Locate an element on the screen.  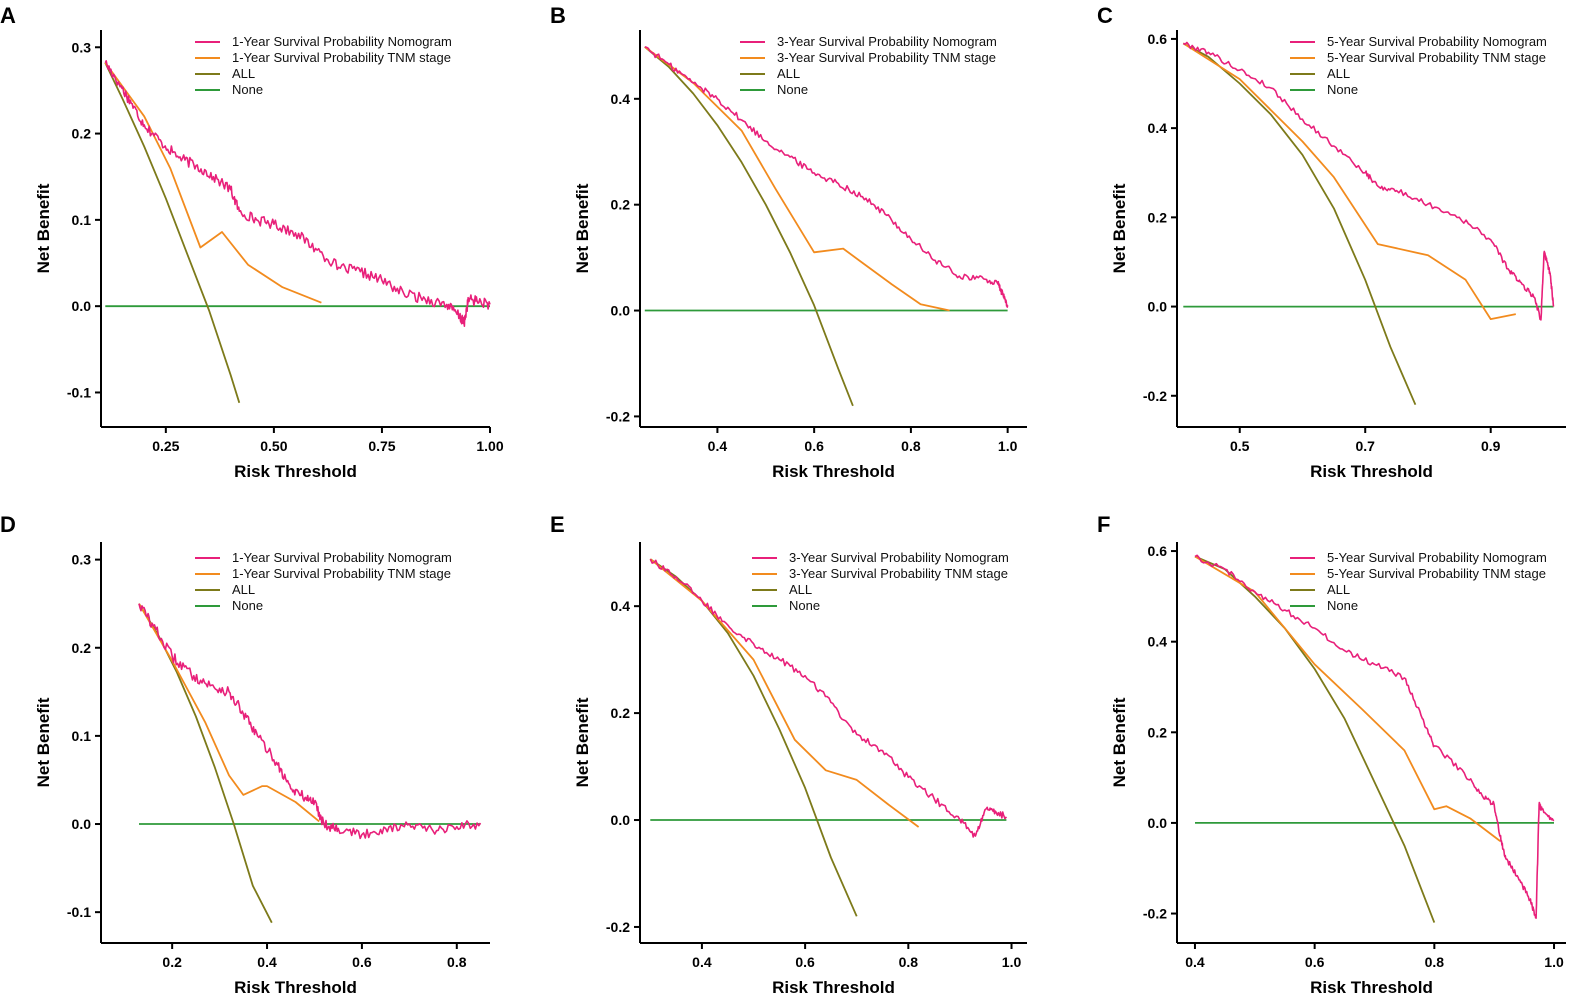
legend-label-nomogram: 1-Year Survival Probability Nomogram is located at coordinates (342, 557).